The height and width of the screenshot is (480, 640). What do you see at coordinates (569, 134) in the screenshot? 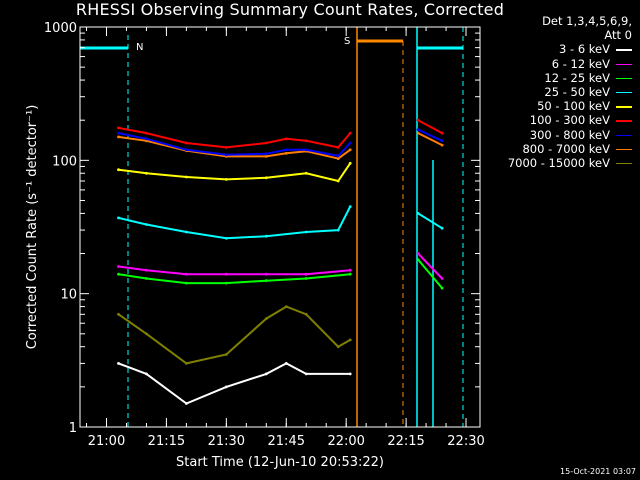
I see `legend-label: 300 - 800 keV` at bounding box center [569, 134].